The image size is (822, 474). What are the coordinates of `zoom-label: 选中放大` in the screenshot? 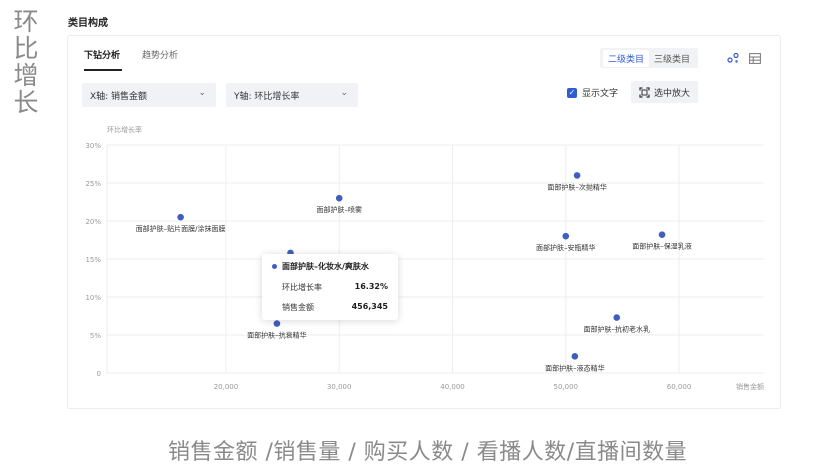 It's located at (672, 93).